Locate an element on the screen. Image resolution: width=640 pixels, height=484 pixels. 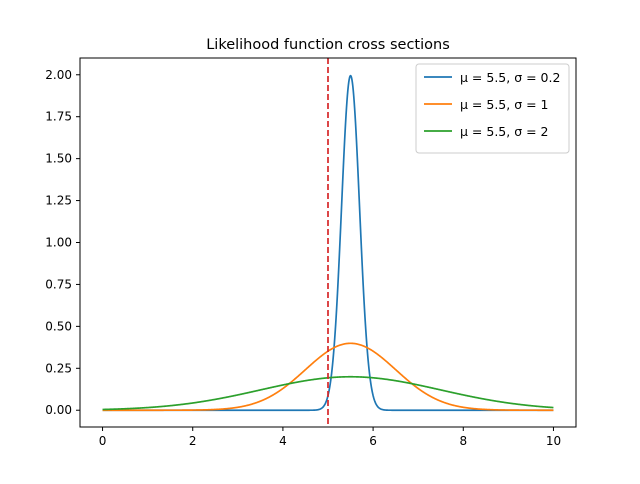
y-tick-label-7: 1.75 is located at coordinates (58, 117).